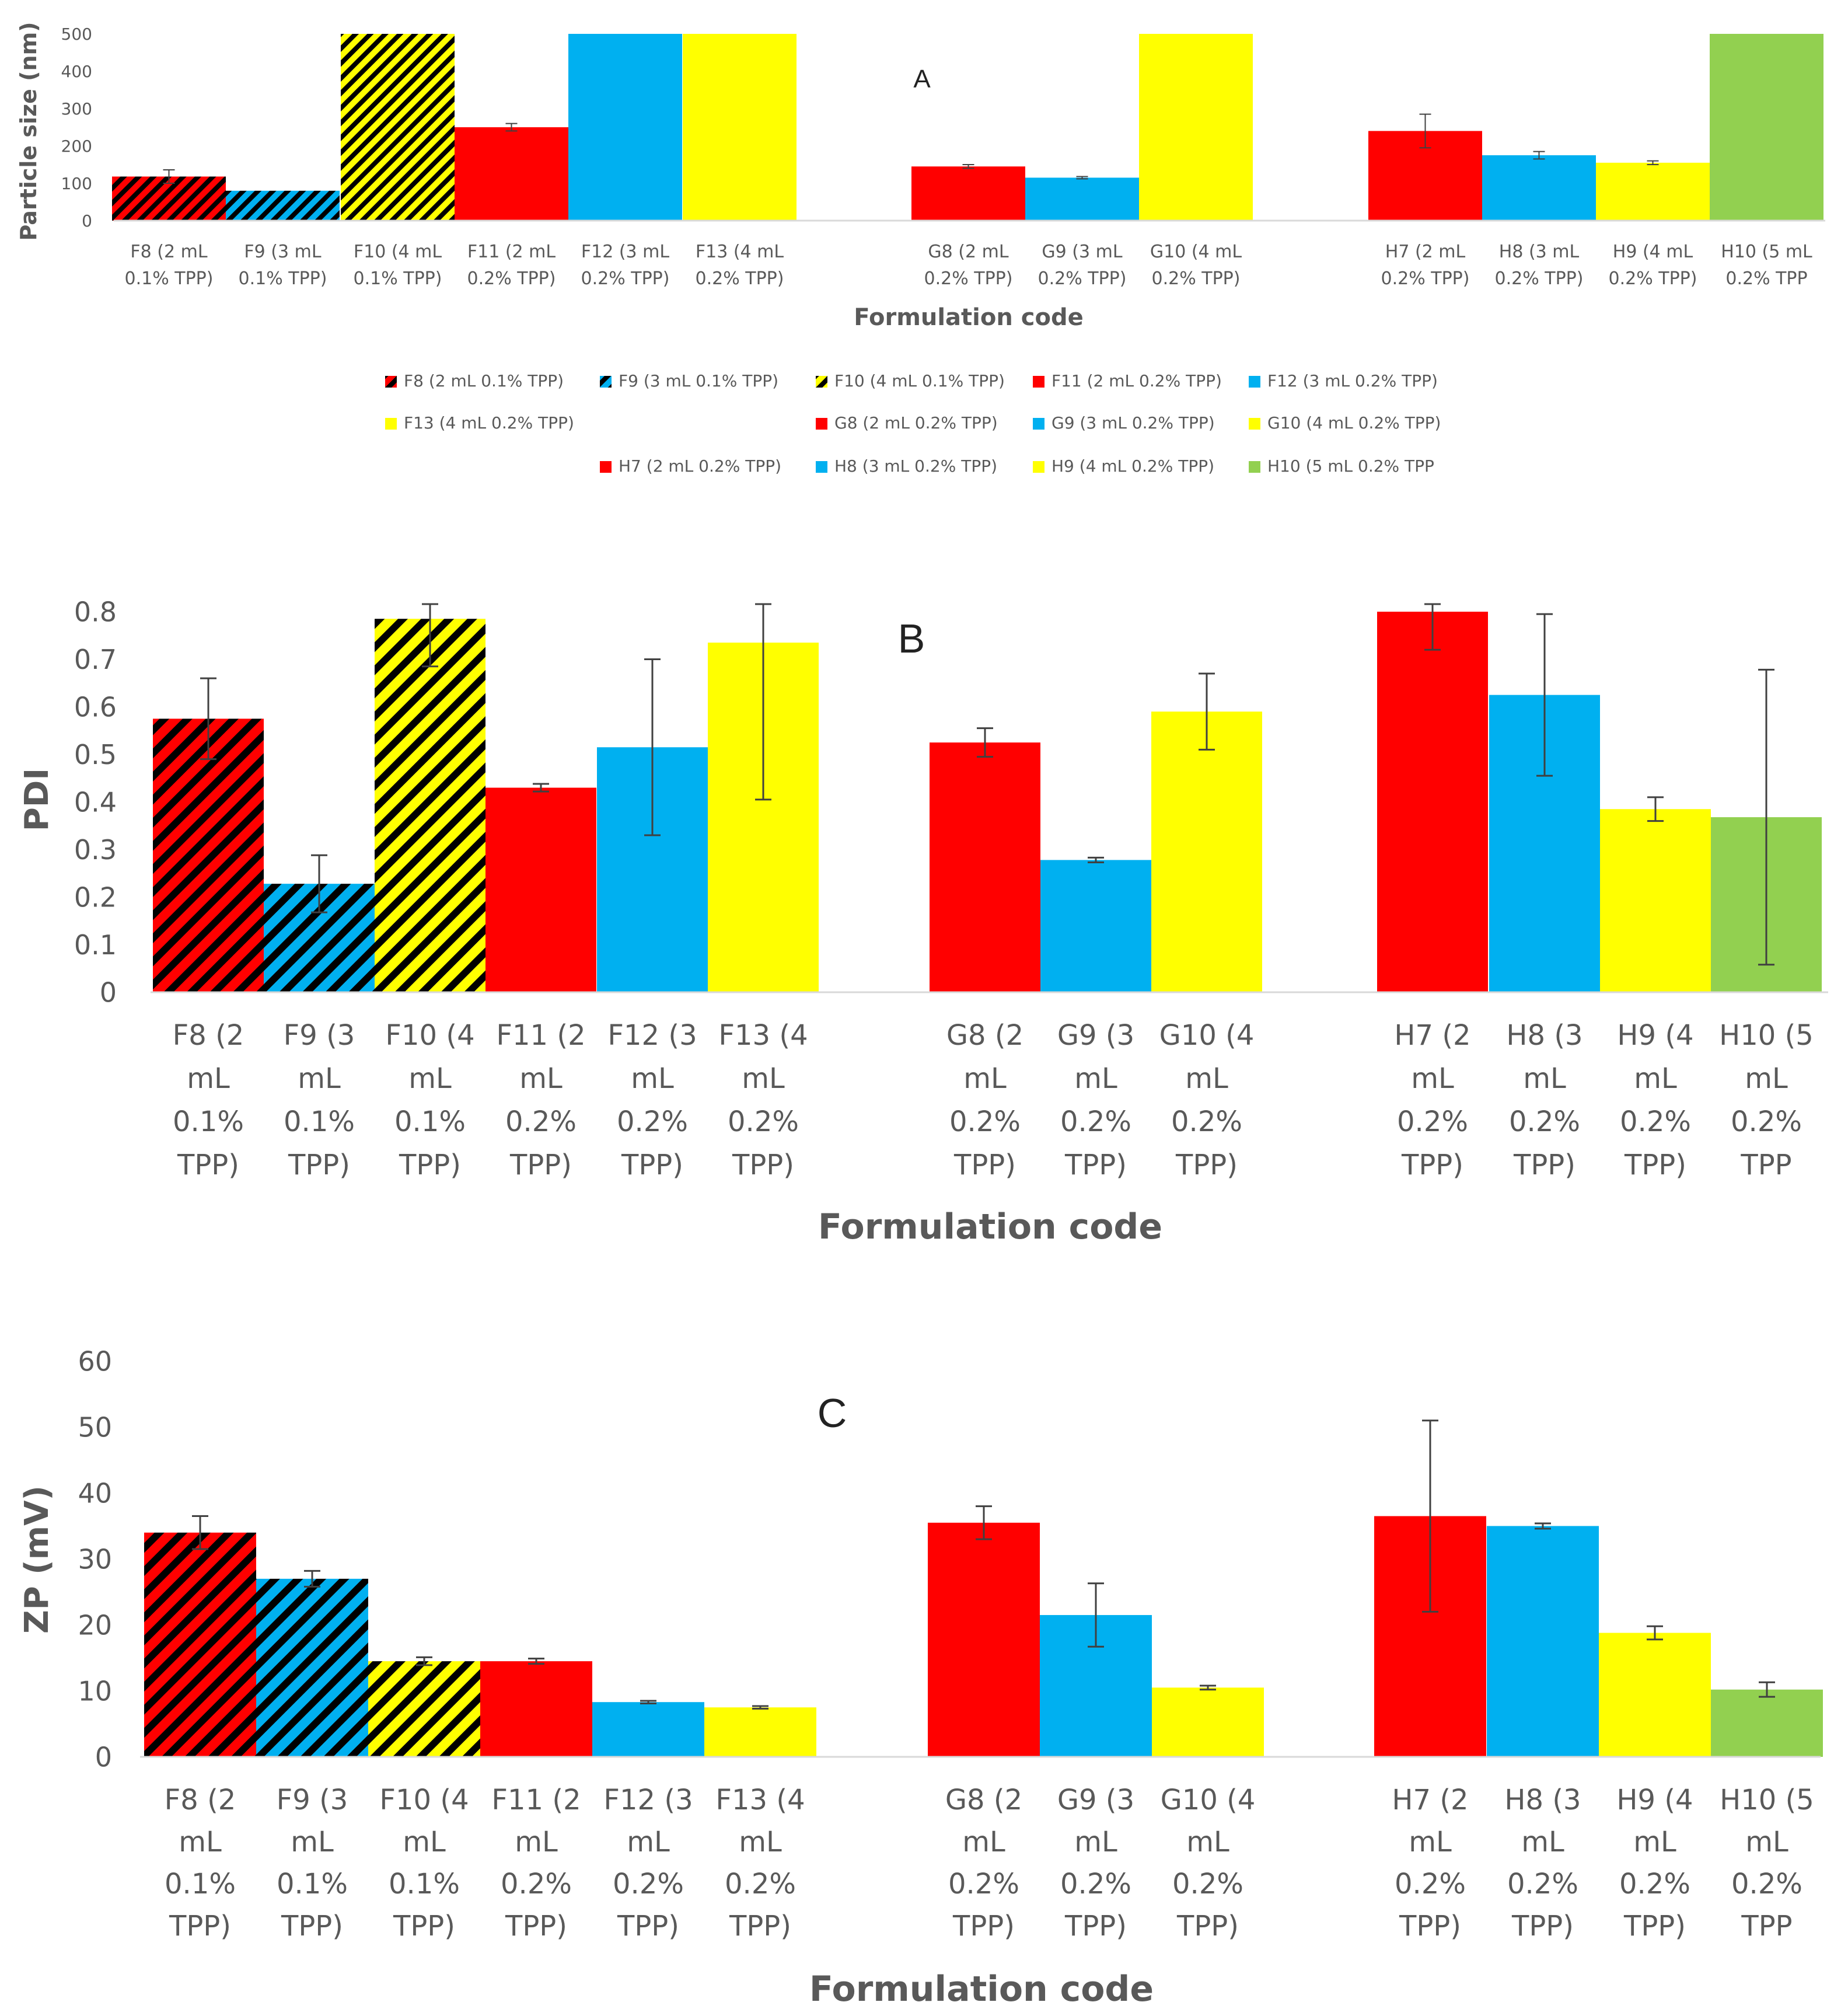 The image size is (1848, 2016). Describe the element at coordinates (1095, 1100) in the screenshot. I see `panel-b-x-tick-label: G9 (3 mL 0.2% TPP)` at that location.